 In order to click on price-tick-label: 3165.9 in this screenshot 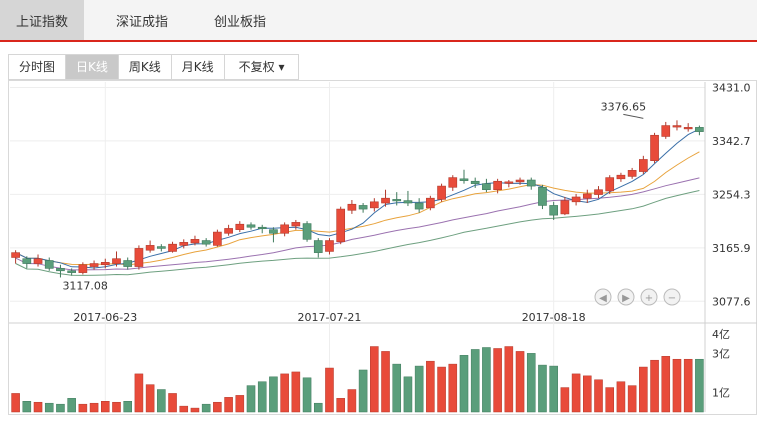, I will do `click(731, 248)`.